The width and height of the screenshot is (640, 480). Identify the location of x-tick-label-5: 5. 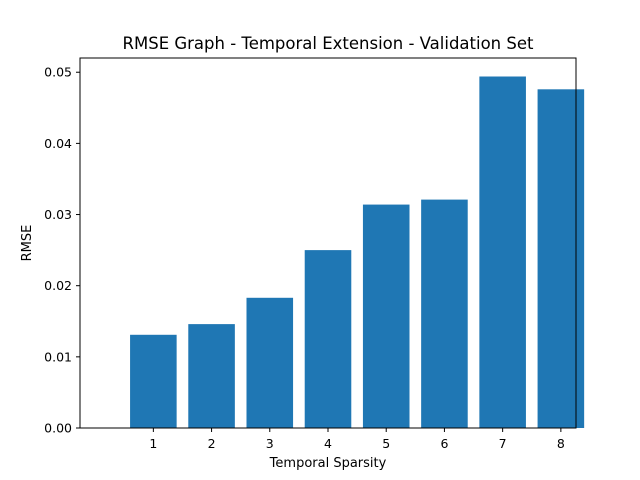
(386, 443).